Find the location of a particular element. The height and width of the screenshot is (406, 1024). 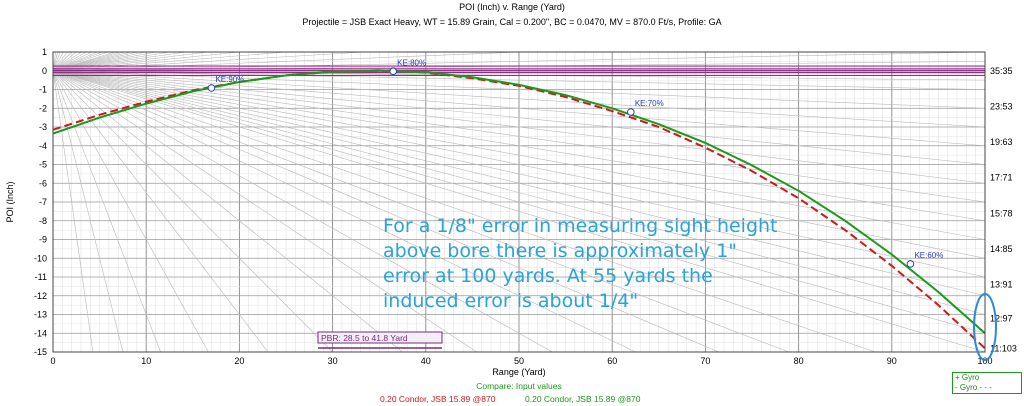

y-tick-label: -7 is located at coordinates (43, 202).